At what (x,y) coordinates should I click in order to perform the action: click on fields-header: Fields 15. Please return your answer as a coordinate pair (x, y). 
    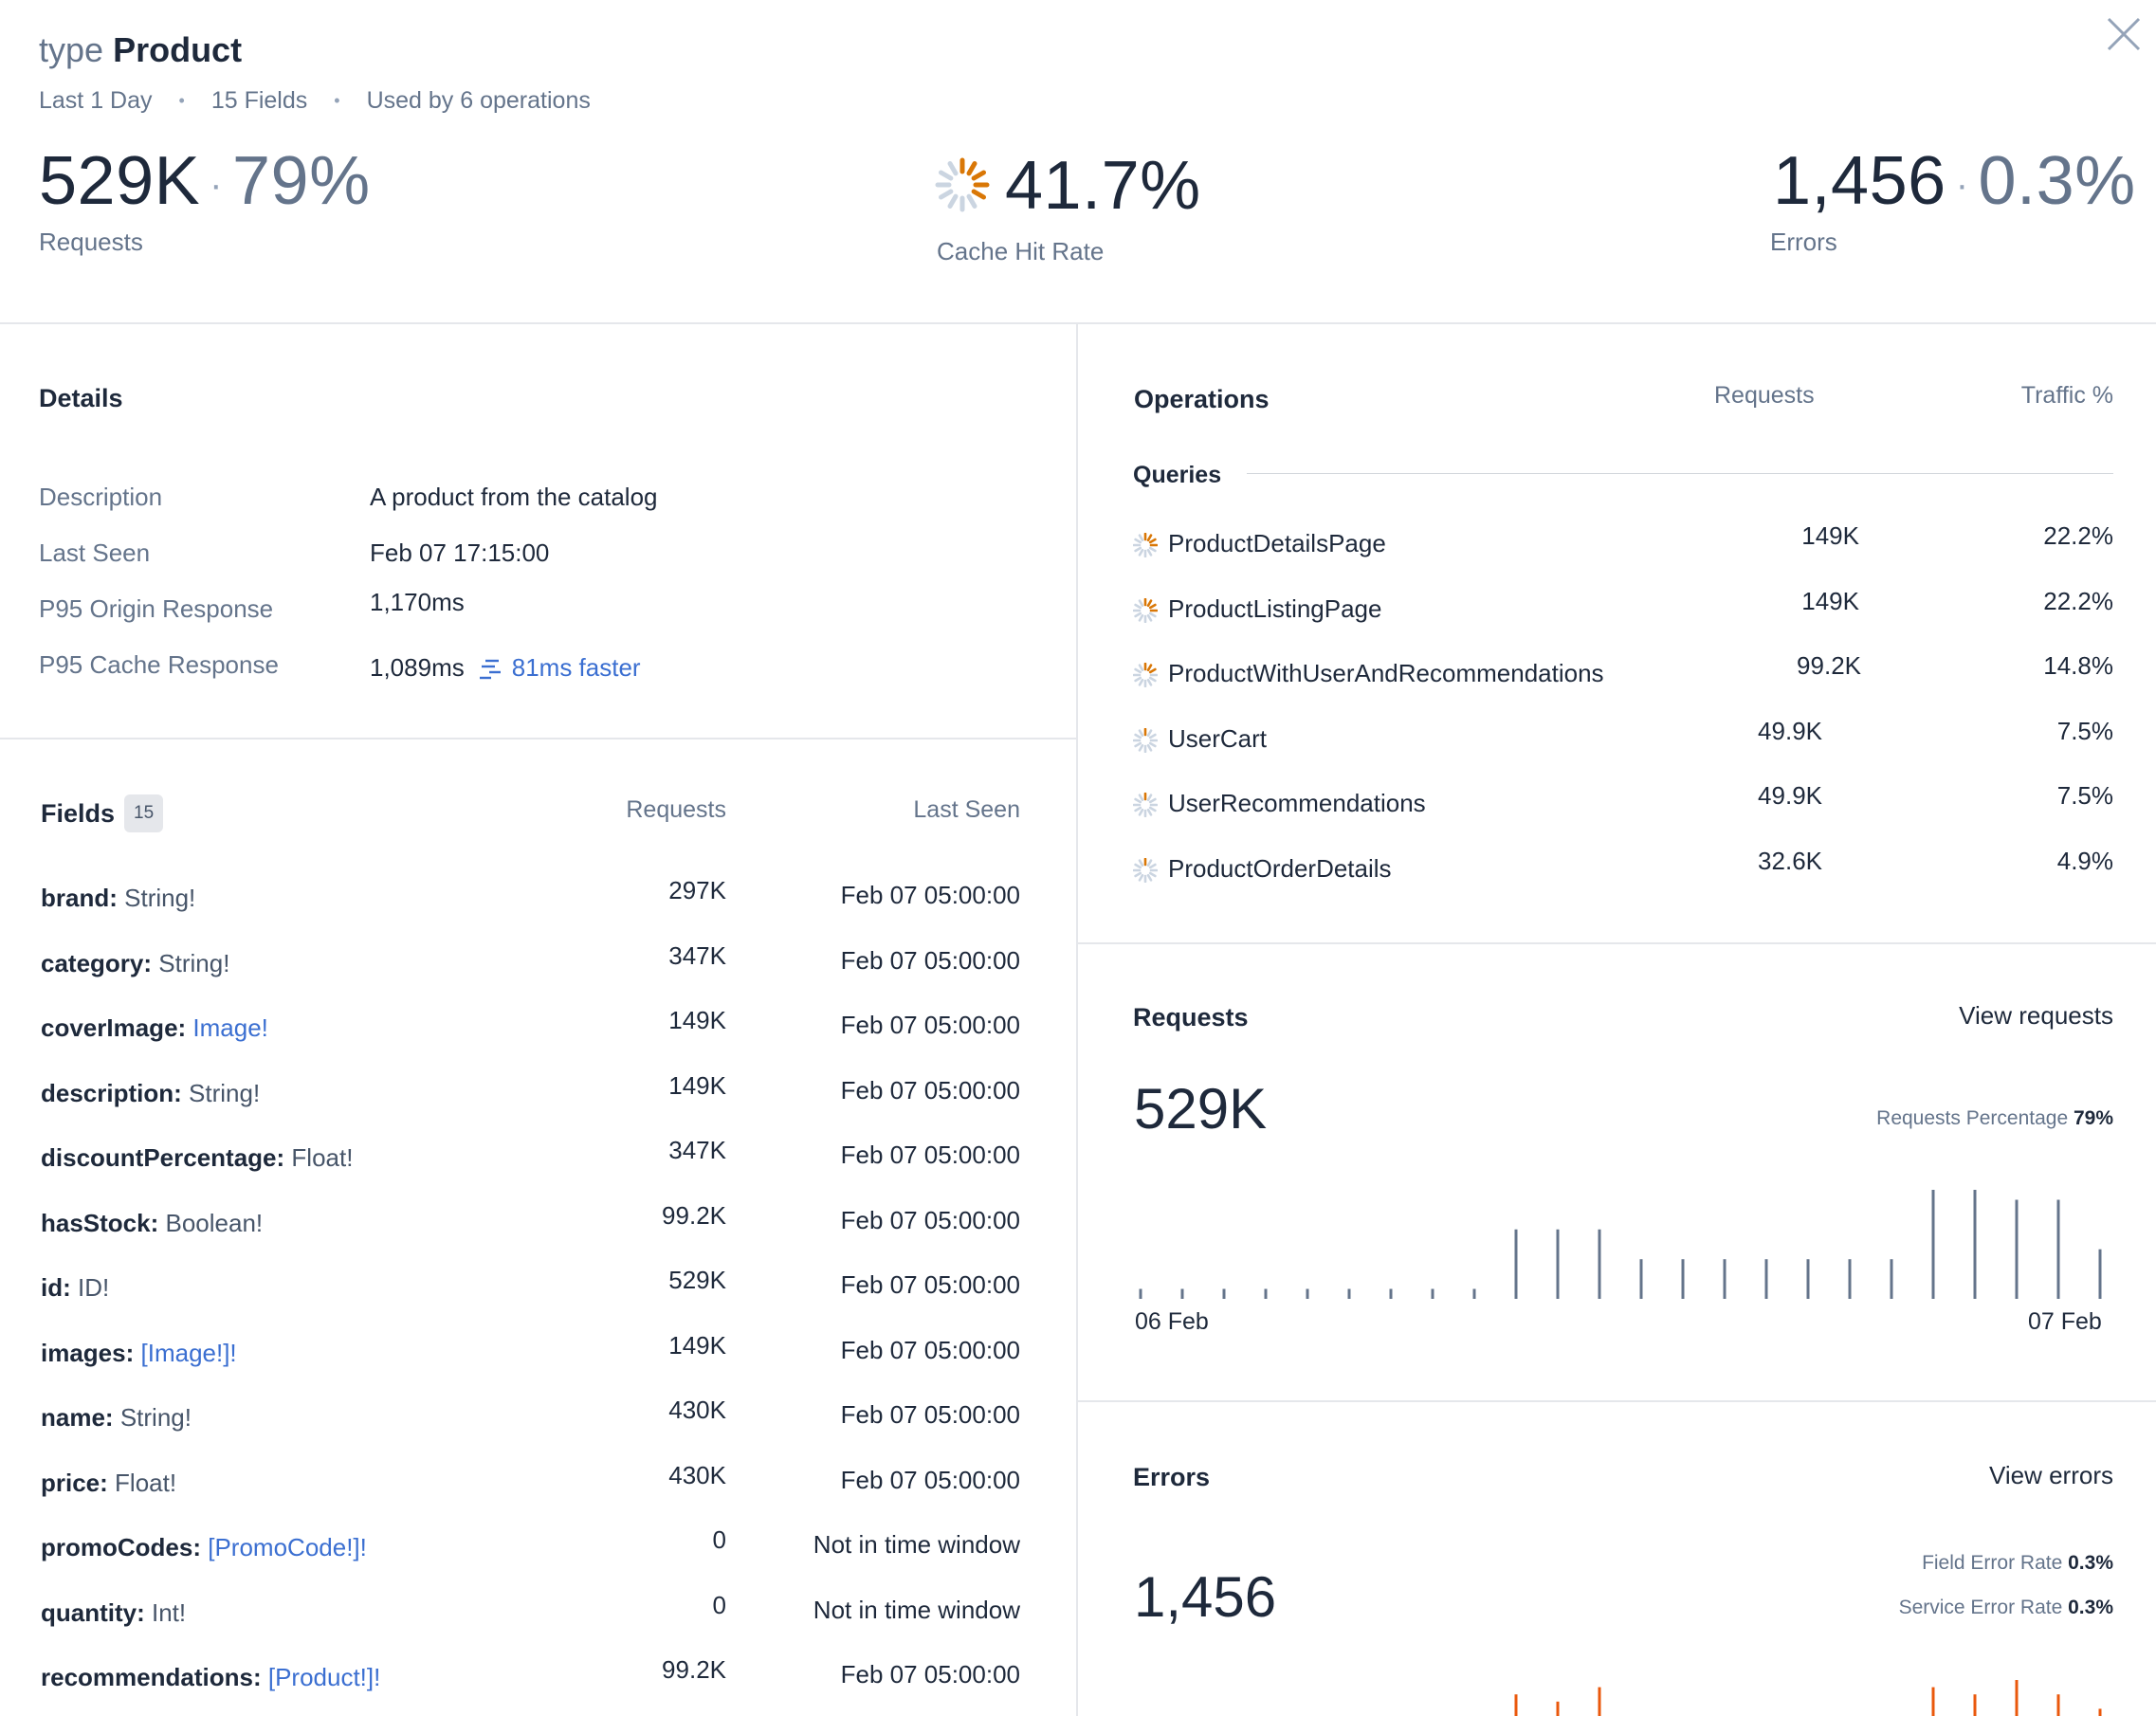
    Looking at the image, I should click on (103, 813).